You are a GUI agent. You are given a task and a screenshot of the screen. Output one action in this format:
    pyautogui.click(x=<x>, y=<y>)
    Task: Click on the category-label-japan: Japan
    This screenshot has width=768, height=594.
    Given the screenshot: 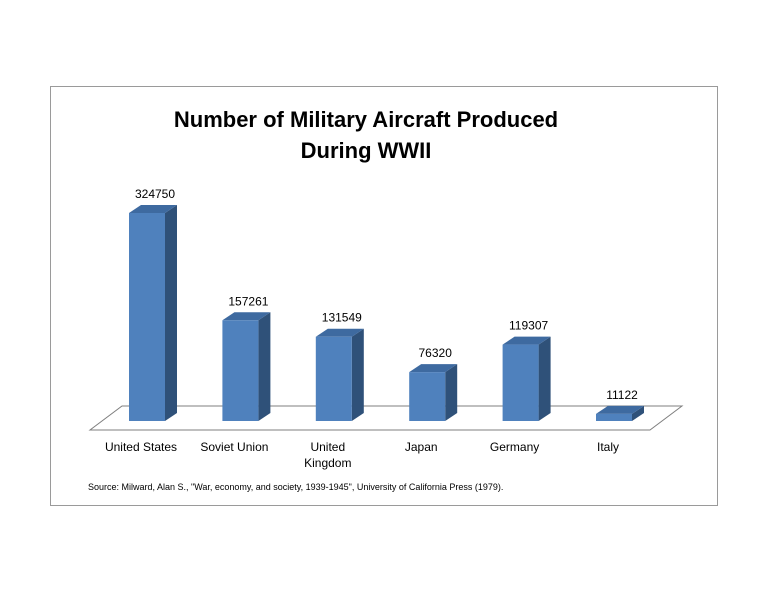 What is the action you would take?
    pyautogui.click(x=421, y=447)
    